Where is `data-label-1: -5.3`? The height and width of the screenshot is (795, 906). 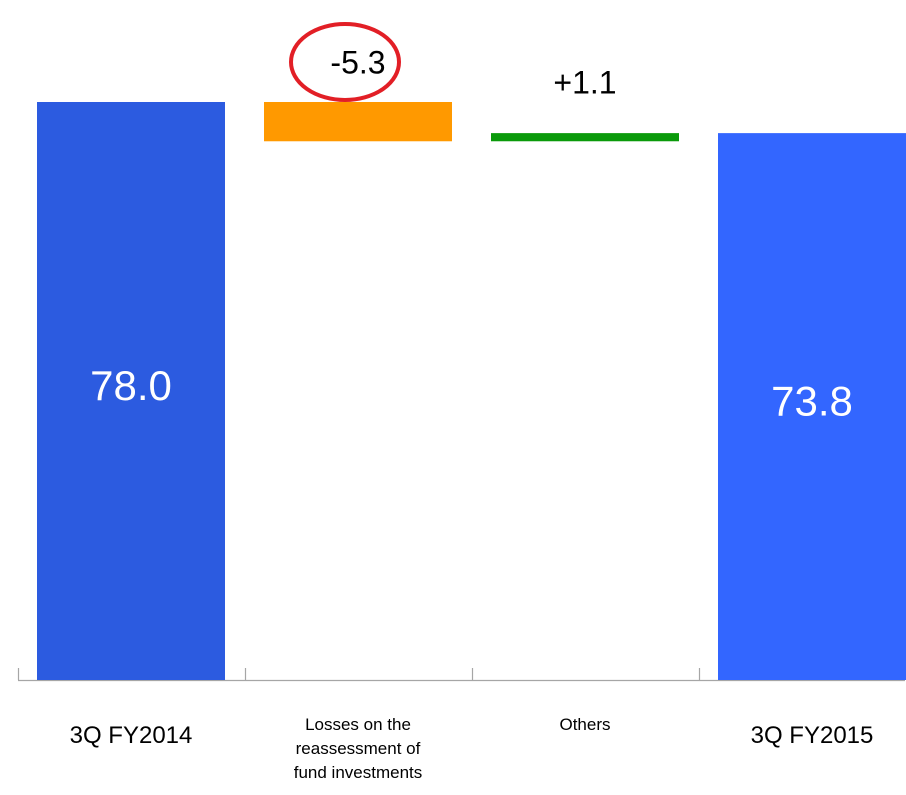 data-label-1: -5.3 is located at coordinates (357, 62).